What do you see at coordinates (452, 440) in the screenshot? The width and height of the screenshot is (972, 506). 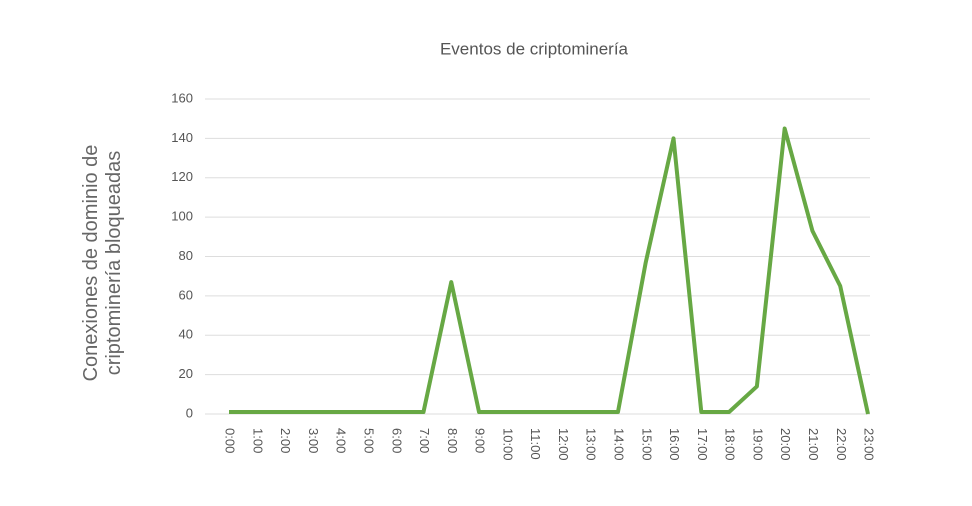 I see `x-tick-label: 8:00` at bounding box center [452, 440].